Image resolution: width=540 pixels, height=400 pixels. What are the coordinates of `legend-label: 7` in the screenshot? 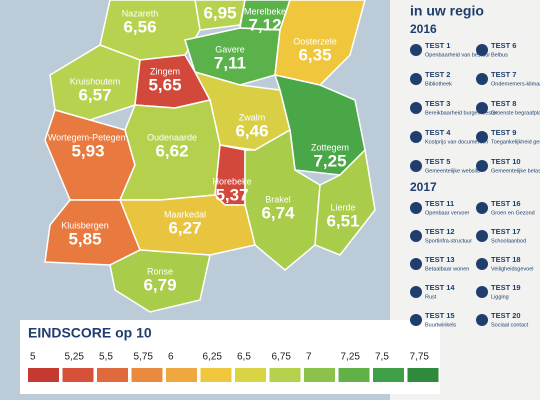 It's located at (309, 357).